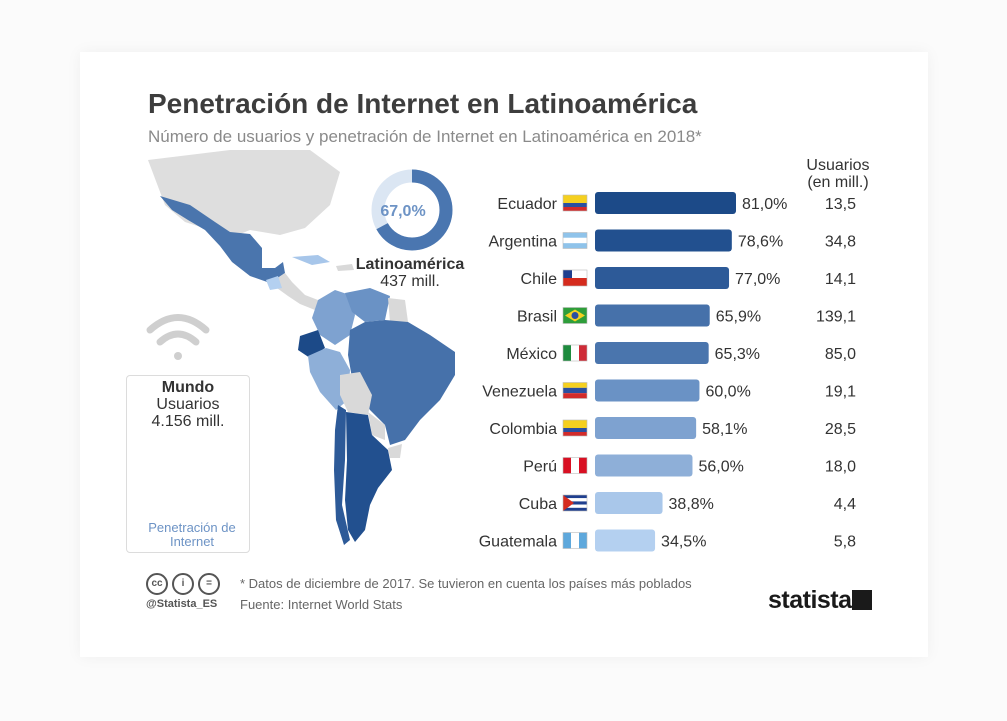 This screenshot has width=1007, height=721. I want to click on category-label: Argentina, so click(523, 242).